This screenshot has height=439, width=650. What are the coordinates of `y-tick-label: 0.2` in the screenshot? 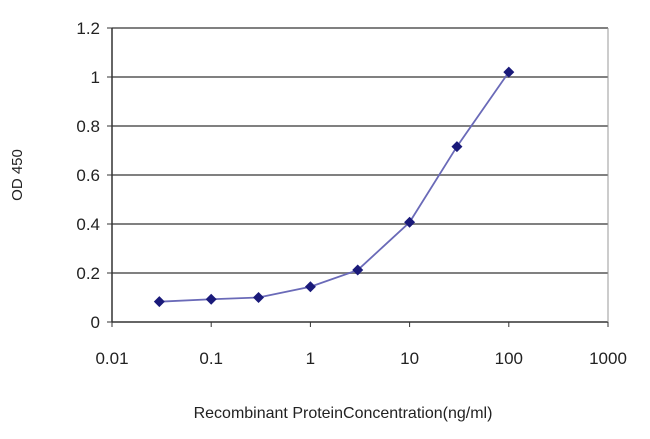 It's located at (88, 273).